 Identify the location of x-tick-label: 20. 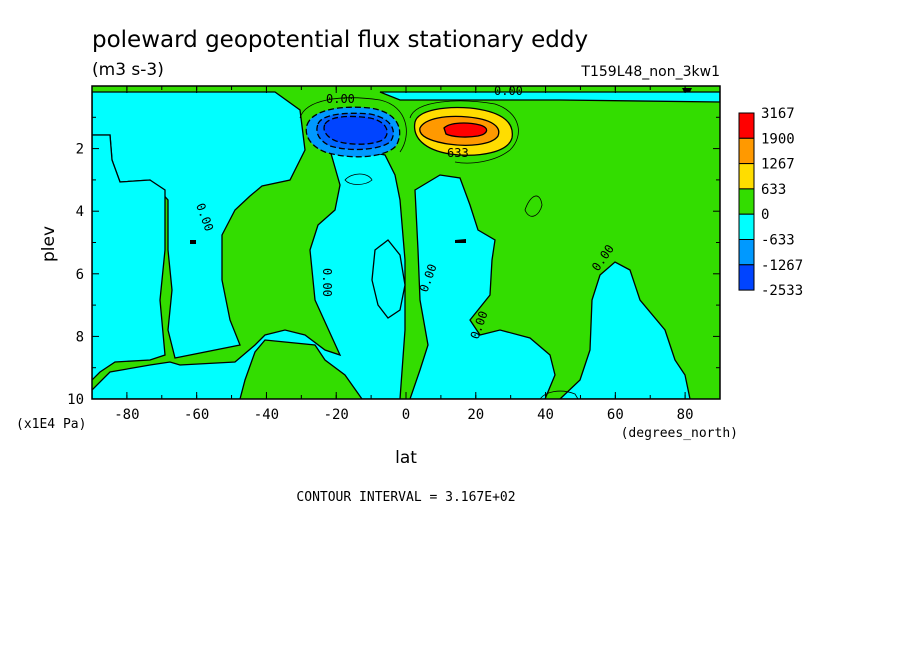
(475, 415).